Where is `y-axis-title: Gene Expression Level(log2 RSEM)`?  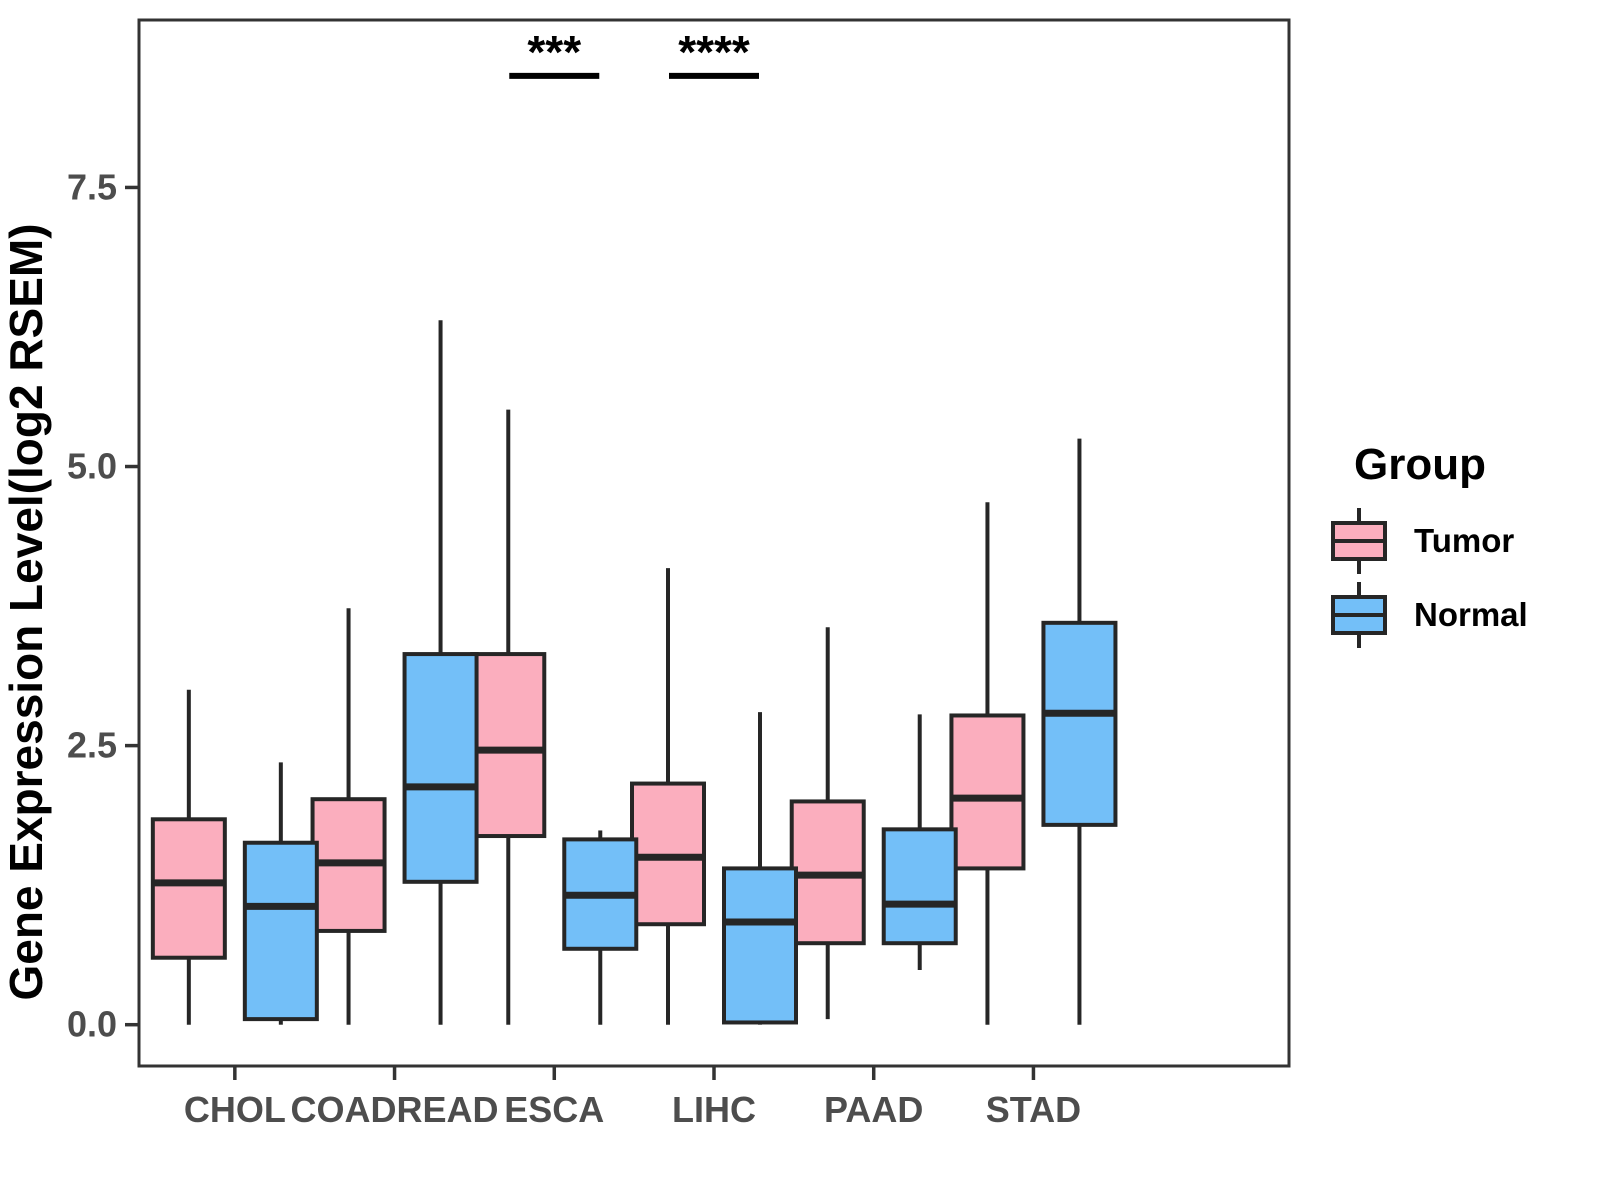
y-axis-title: Gene Expression Level(log2 RSEM) is located at coordinates (26, 611).